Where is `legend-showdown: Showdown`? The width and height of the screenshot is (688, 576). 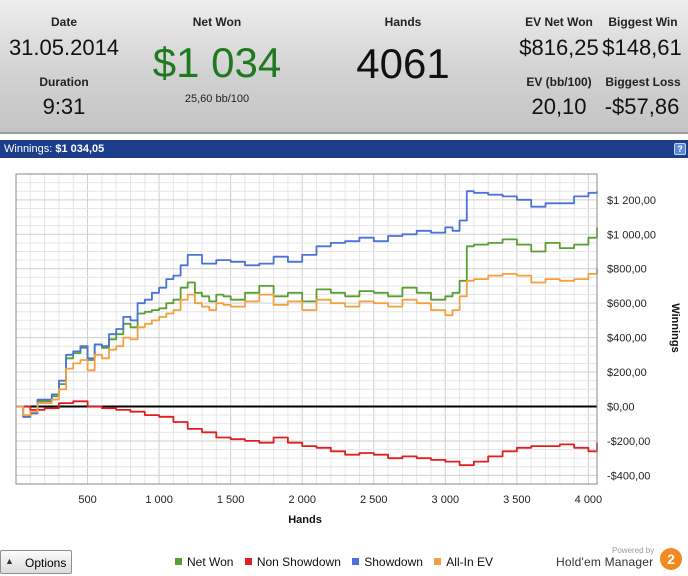 legend-showdown: Showdown is located at coordinates (387, 562).